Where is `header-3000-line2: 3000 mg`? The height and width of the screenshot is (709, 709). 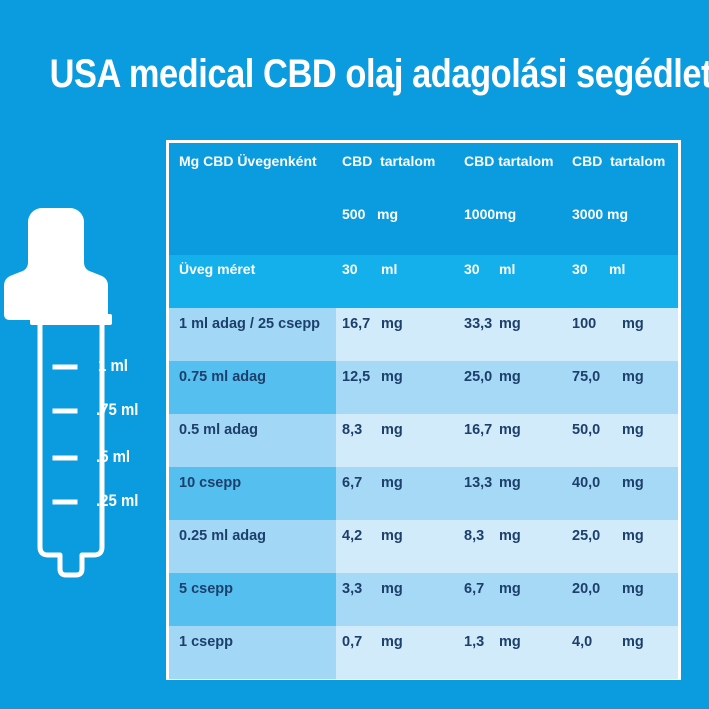
header-3000-line2: 3000 mg is located at coordinates (600, 214).